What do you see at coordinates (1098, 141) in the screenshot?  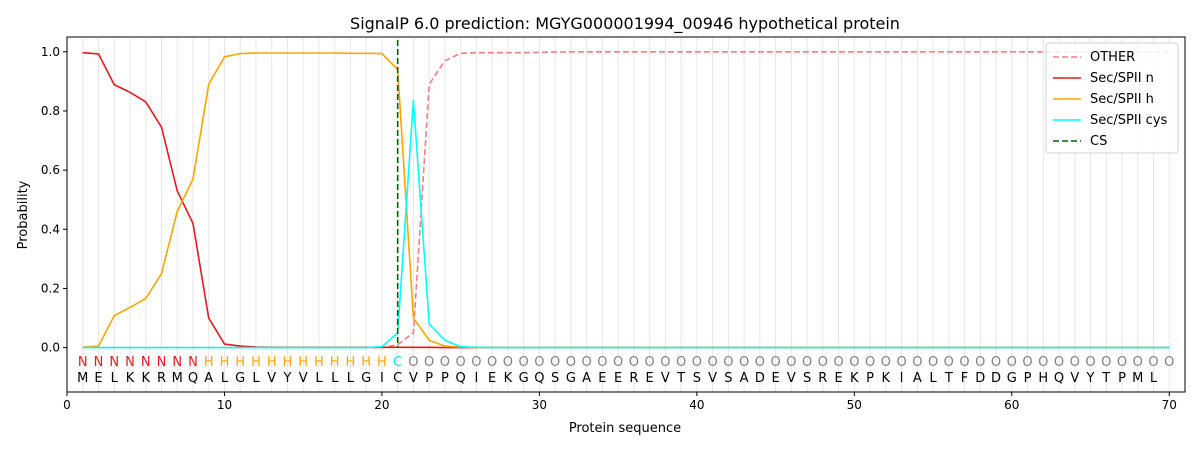 I see `legend-label: CS` at bounding box center [1098, 141].